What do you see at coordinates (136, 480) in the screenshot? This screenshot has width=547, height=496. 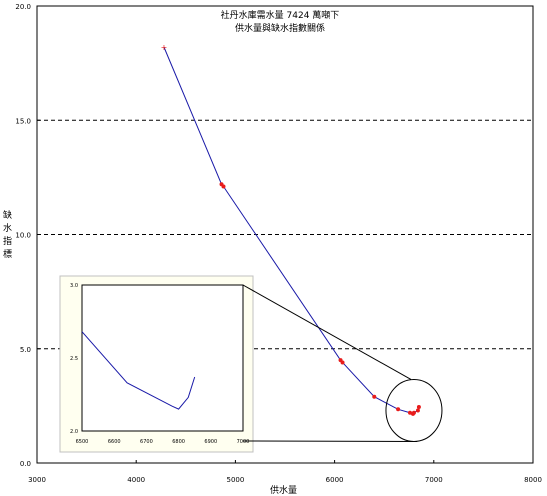 I see `x-tick-label-1: 4000` at bounding box center [136, 480].